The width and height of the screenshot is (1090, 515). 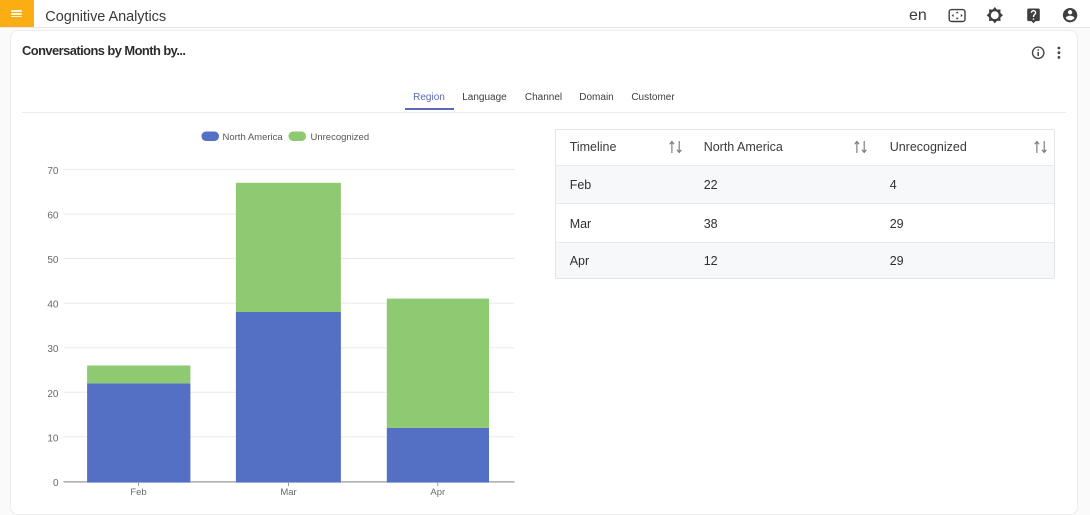 I want to click on svg-text: 60, so click(x=53, y=216).